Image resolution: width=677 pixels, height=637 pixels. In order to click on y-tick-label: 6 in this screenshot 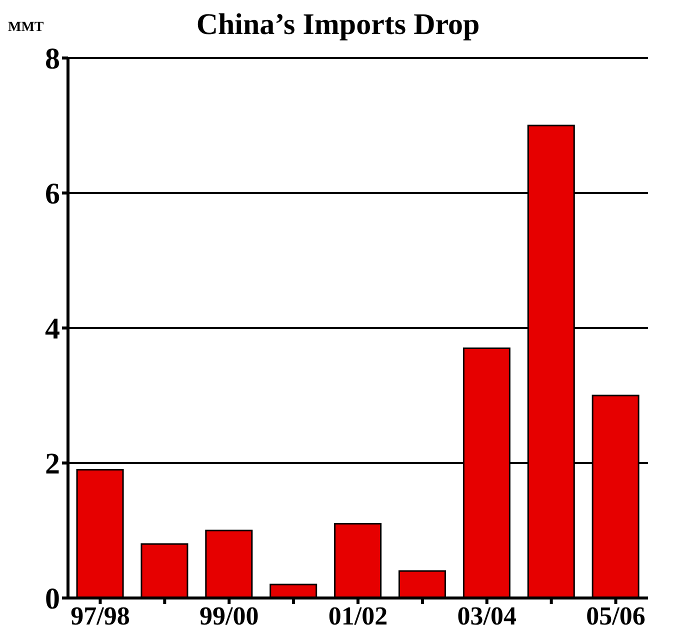, I will do `click(52, 194)`.